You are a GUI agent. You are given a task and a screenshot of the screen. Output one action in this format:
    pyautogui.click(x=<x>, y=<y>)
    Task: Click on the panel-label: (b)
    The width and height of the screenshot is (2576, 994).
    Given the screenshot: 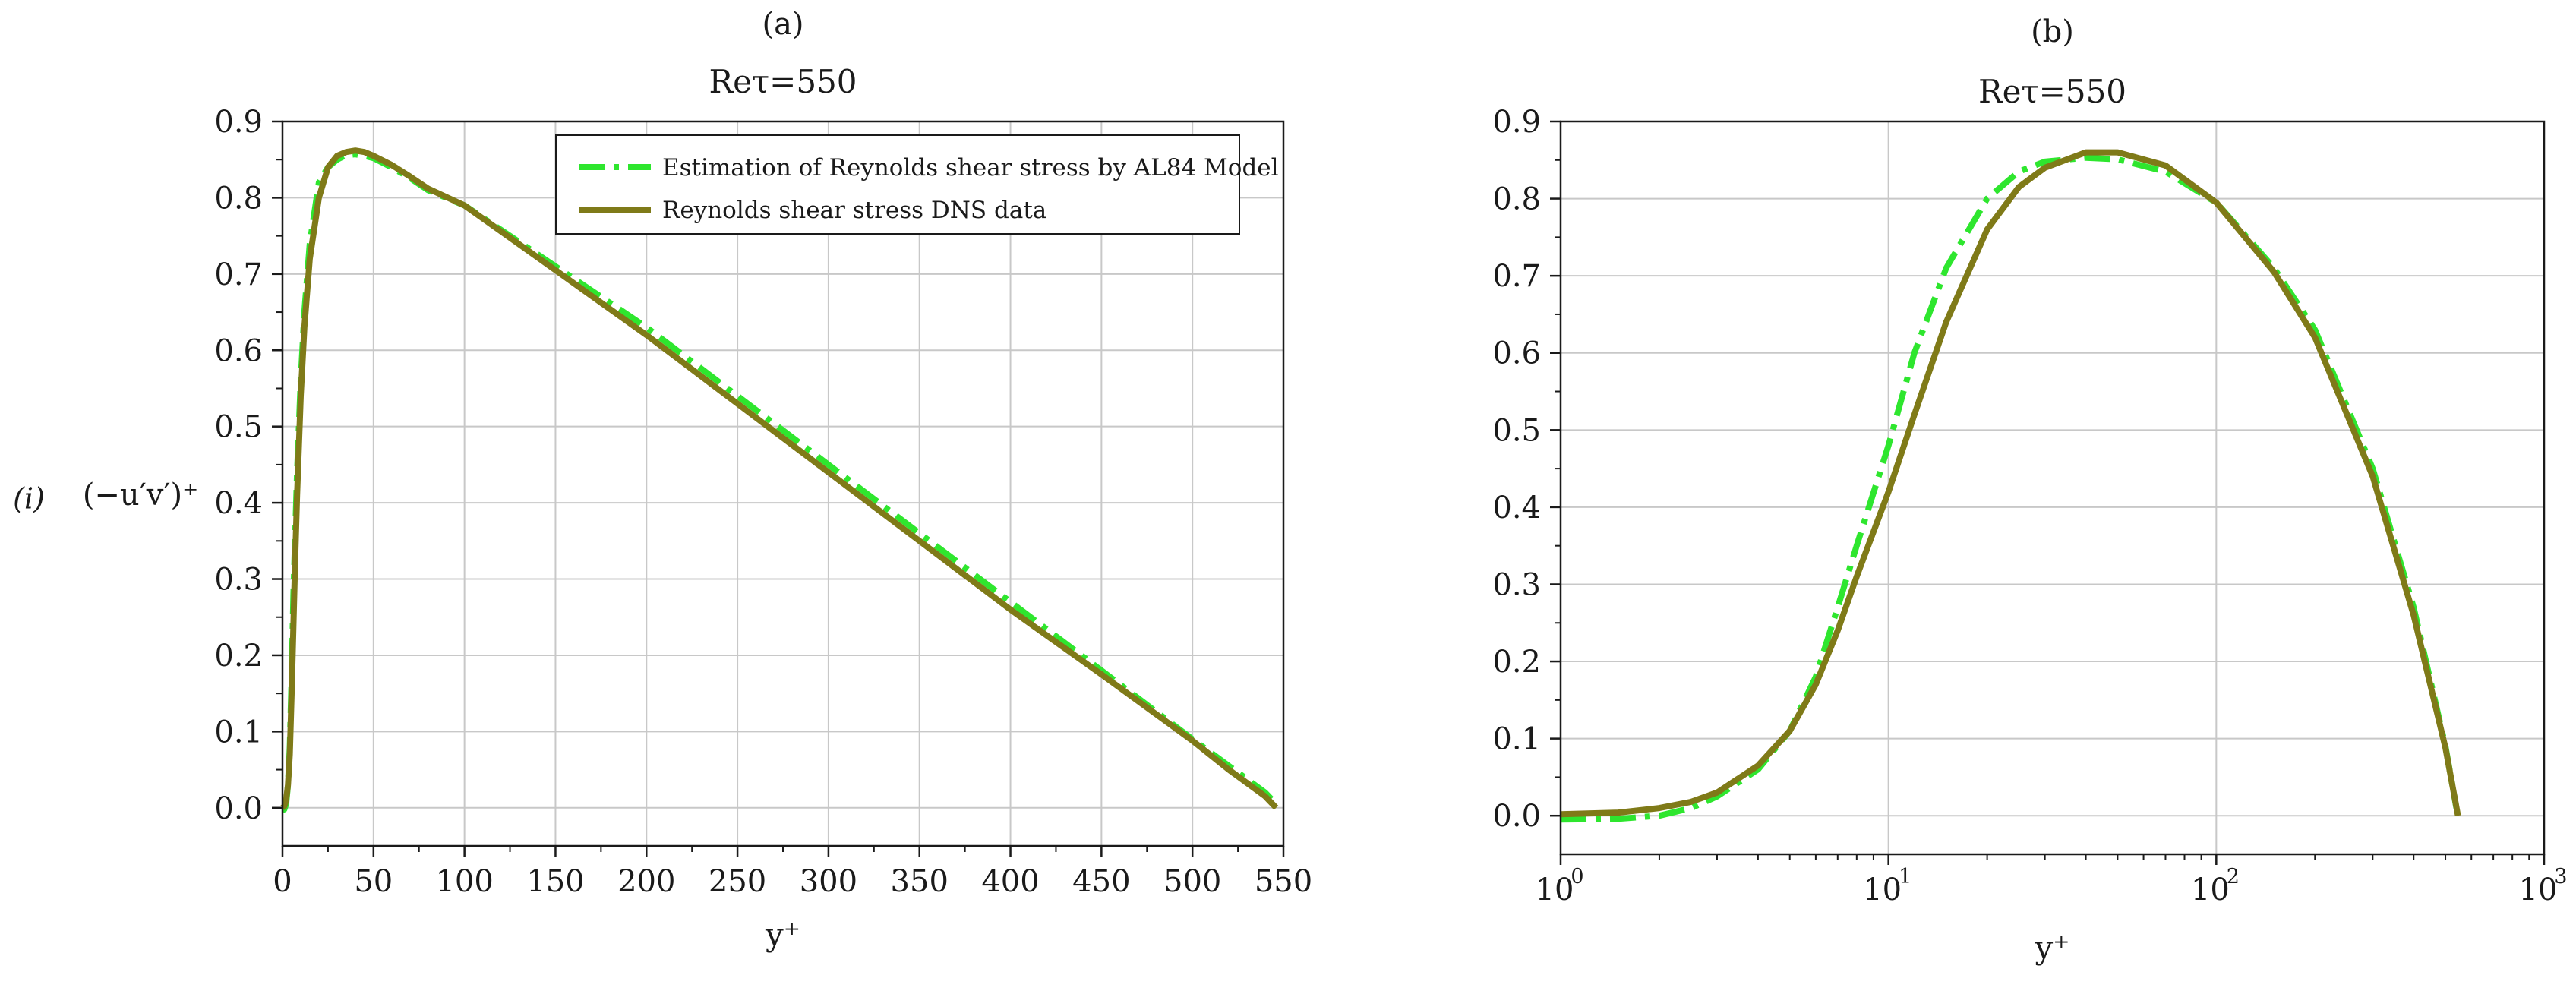 What is the action you would take?
    pyautogui.click(x=2052, y=32)
    